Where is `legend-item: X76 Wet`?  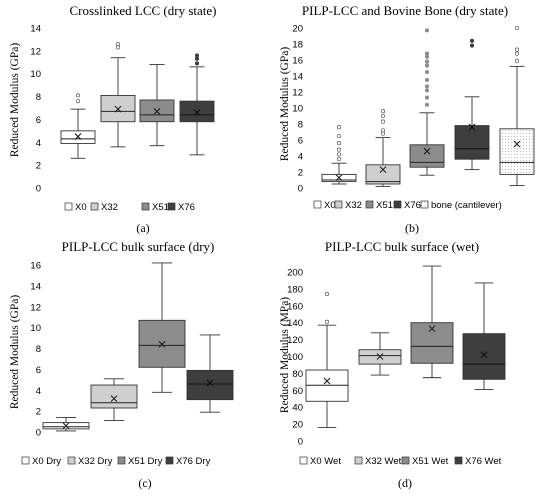
legend-item: X76 Wet is located at coordinates (478, 461).